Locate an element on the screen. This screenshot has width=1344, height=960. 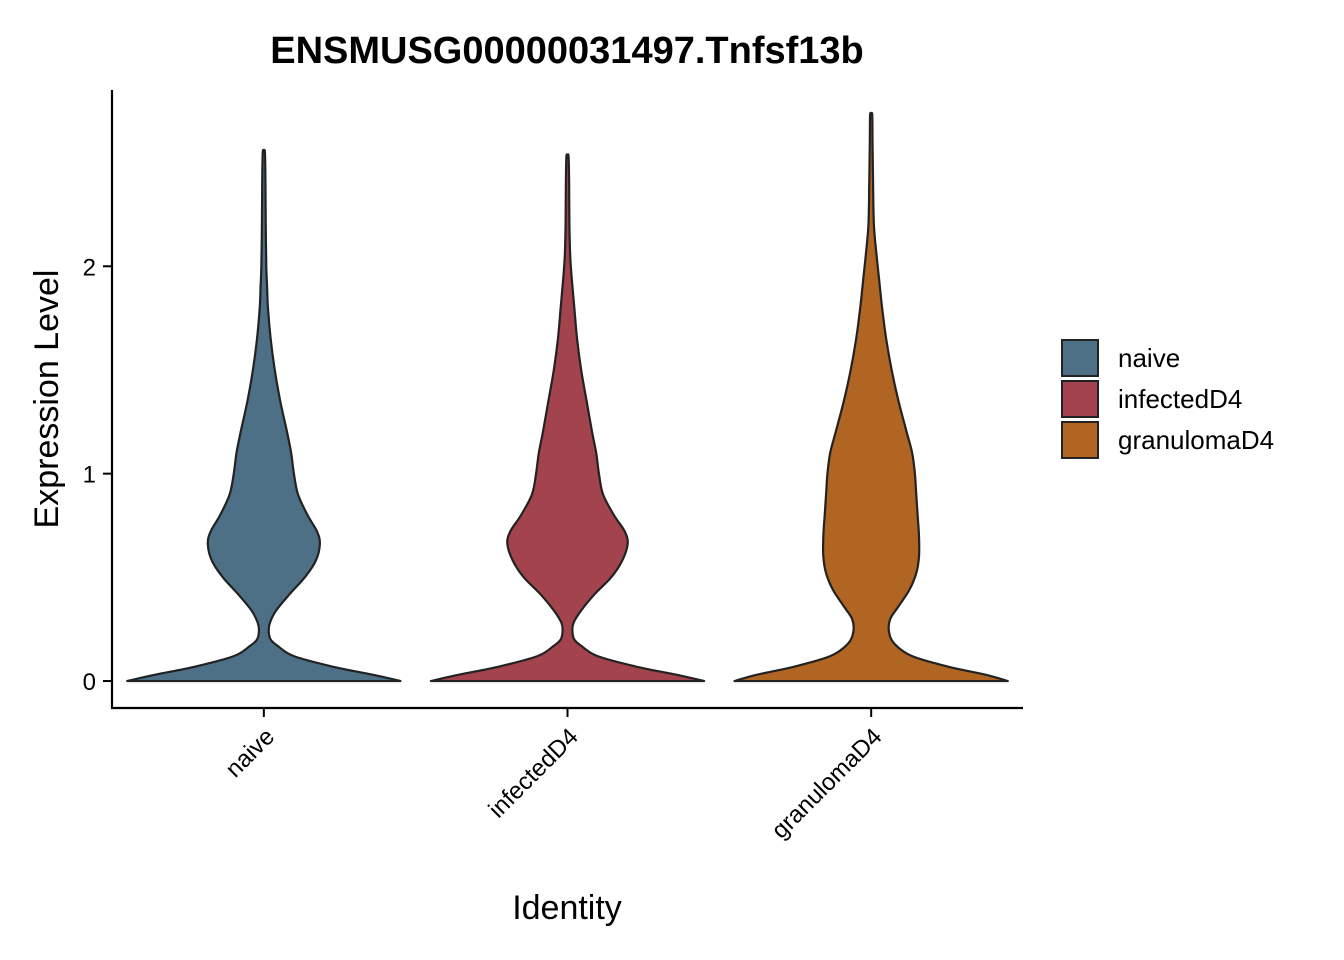
y-ticks-group: 0 1 2 is located at coordinates (97, 475).